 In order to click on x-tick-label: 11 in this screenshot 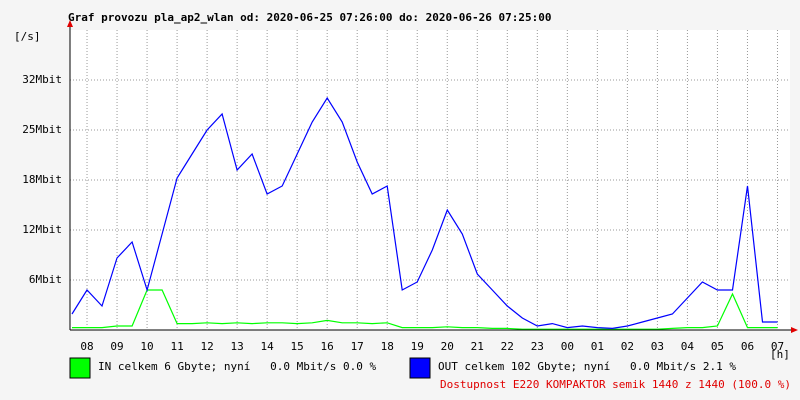, I will do `click(176, 346)`.